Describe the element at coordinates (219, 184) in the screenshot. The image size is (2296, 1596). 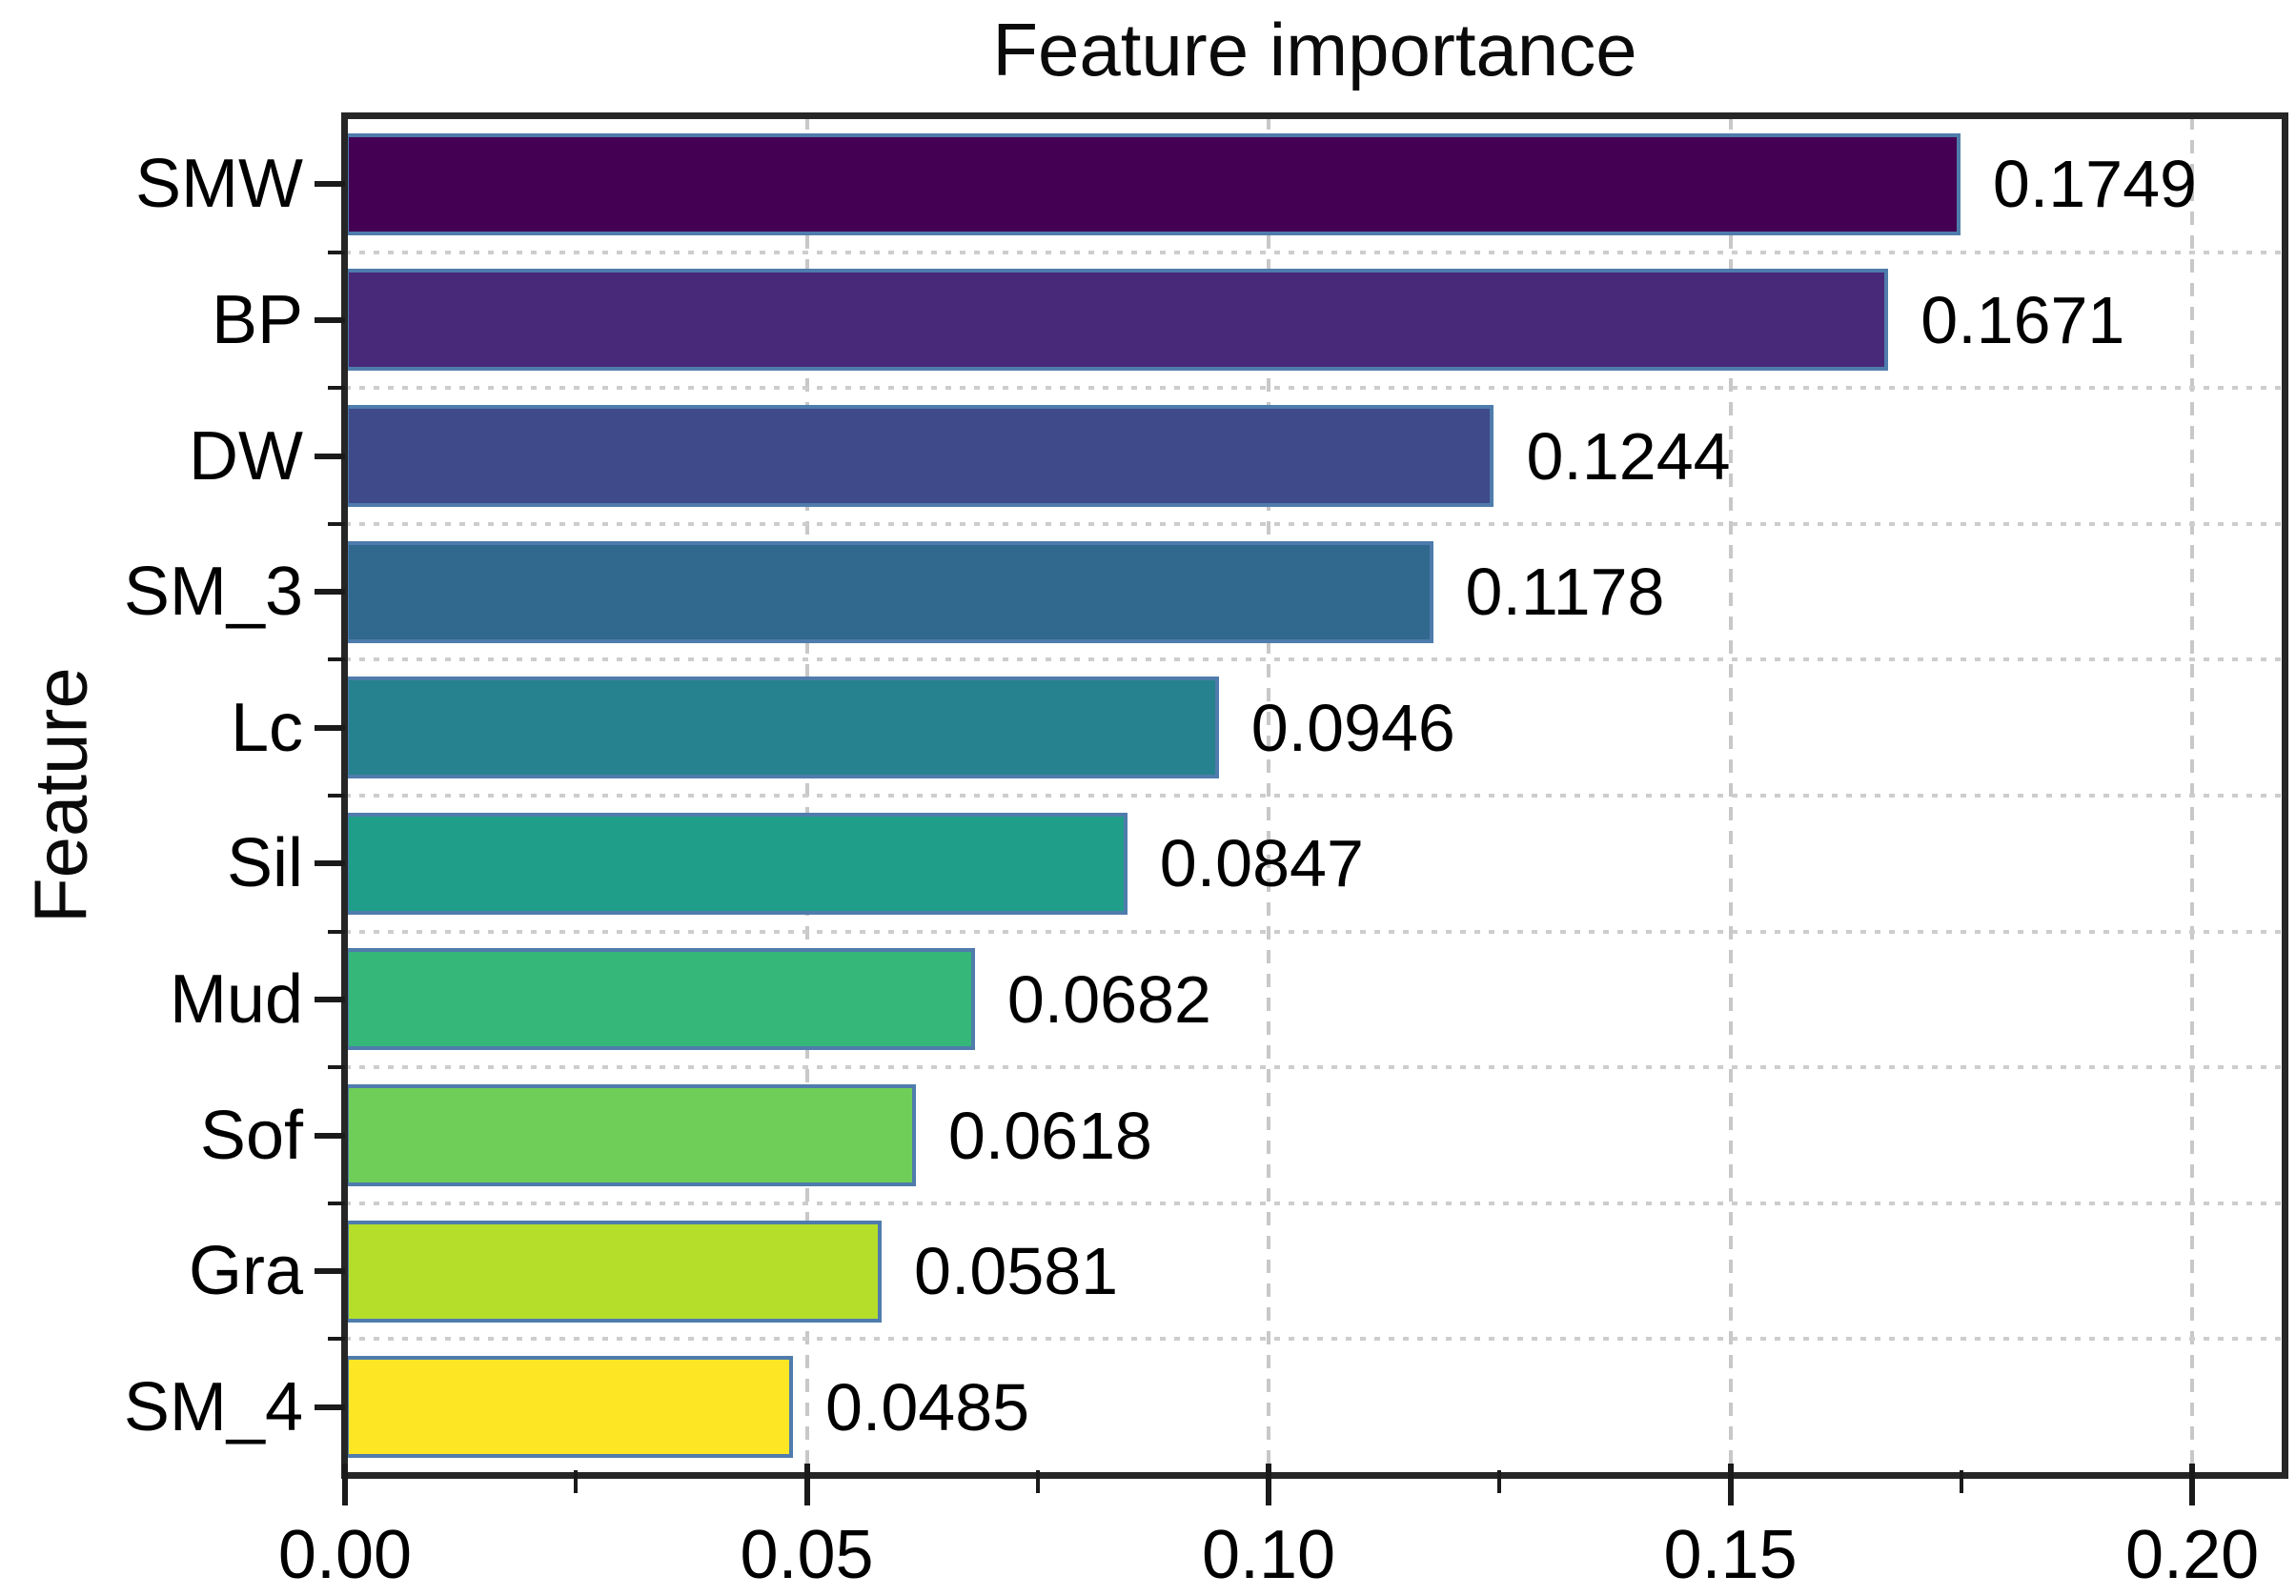
I see `y-tick-label-SMW: SMW` at that location.